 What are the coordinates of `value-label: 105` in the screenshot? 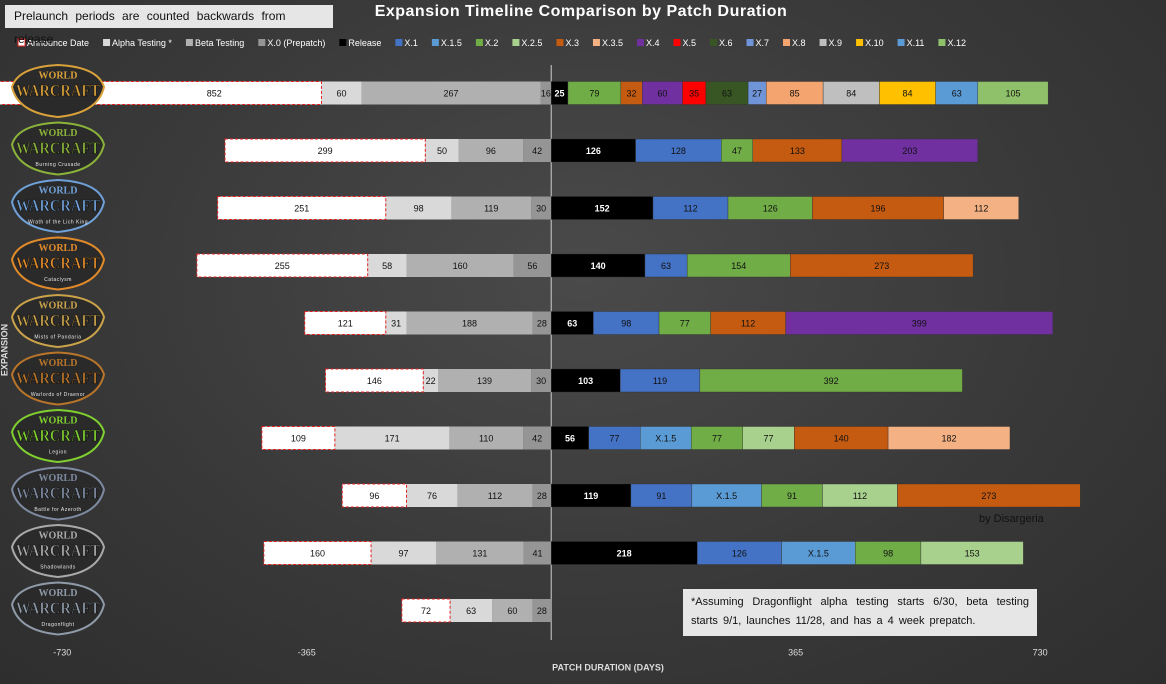 It's located at (1012, 93).